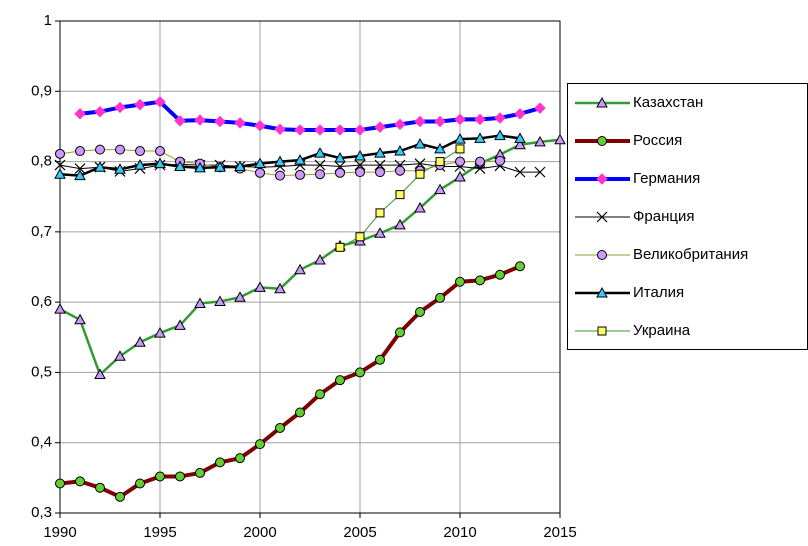 The height and width of the screenshot is (546, 808). What do you see at coordinates (41, 161) in the screenshot?
I see `y-tick-label: 0,8` at bounding box center [41, 161].